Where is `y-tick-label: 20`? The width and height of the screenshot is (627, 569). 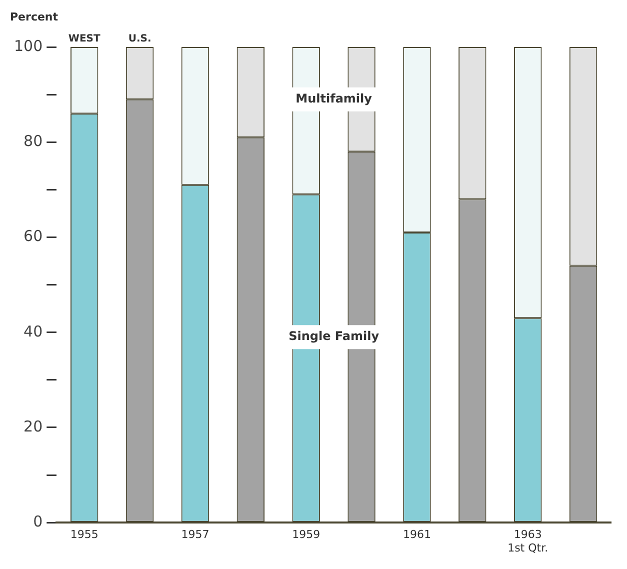 y-tick-label: 20 is located at coordinates (33, 426).